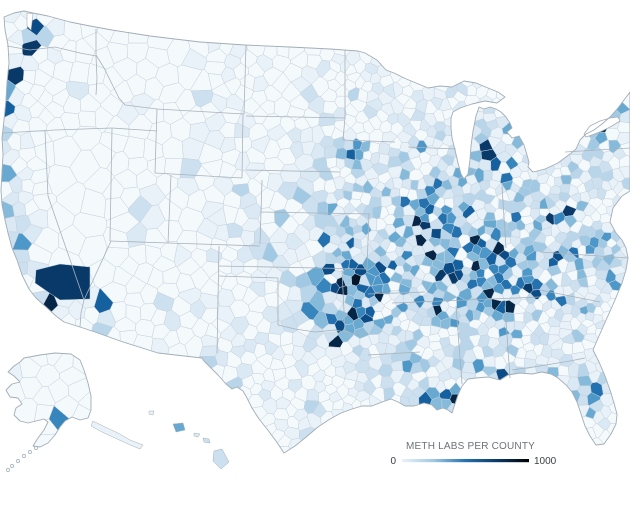  What do you see at coordinates (393, 461) in the screenshot?
I see `svg-text: 0` at bounding box center [393, 461].